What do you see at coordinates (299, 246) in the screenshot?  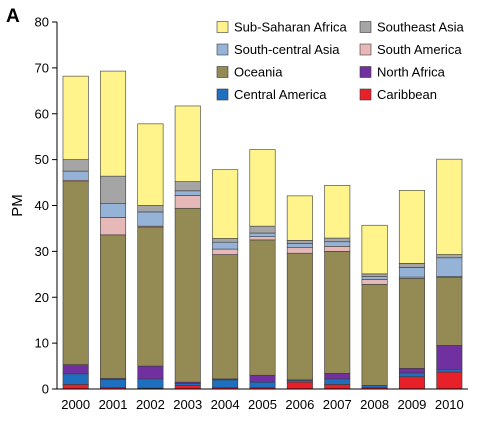 I see `bar-segment-south-central-asia-2006` at bounding box center [299, 246].